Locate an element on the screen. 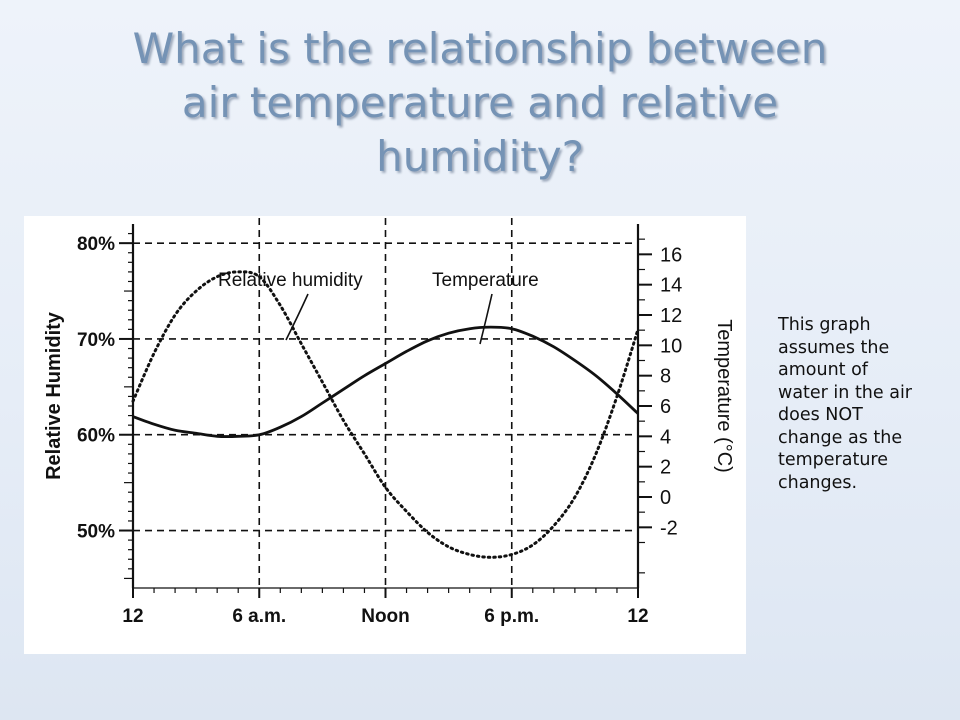  note-line-1: This graph is located at coordinates (824, 325).